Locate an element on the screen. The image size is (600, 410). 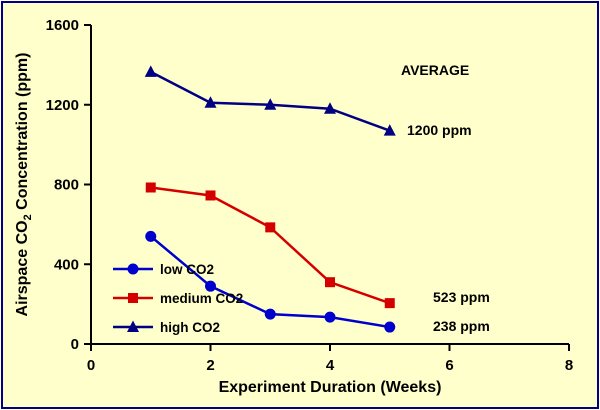
x-tick-label: 2 is located at coordinates (210, 365).